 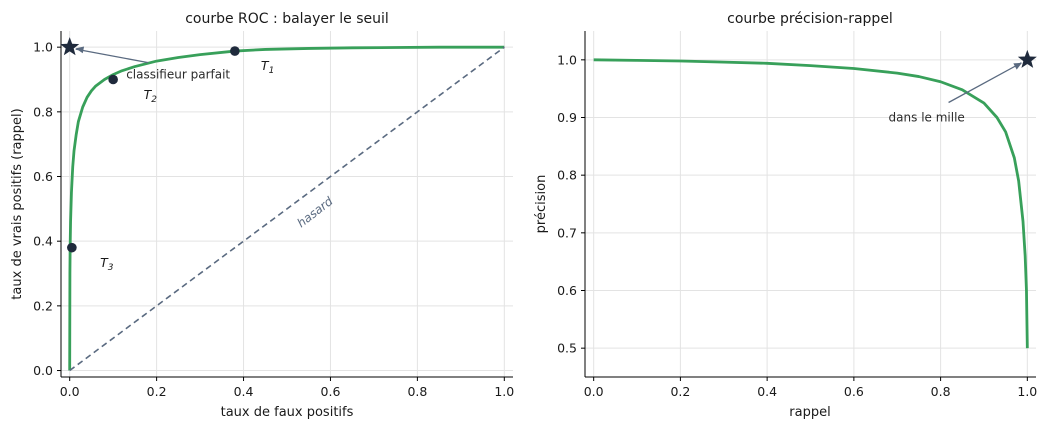 What do you see at coordinates (985, 83) in the screenshot?
I see `pr-annotation-arrow` at bounding box center [985, 83].